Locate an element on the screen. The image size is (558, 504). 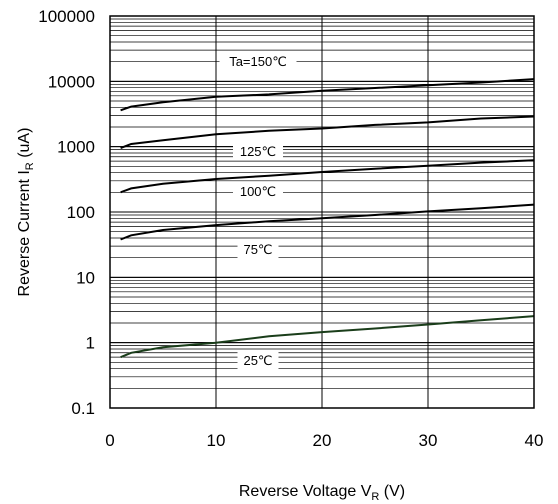
x-tick-label: 0 is located at coordinates (109, 440).